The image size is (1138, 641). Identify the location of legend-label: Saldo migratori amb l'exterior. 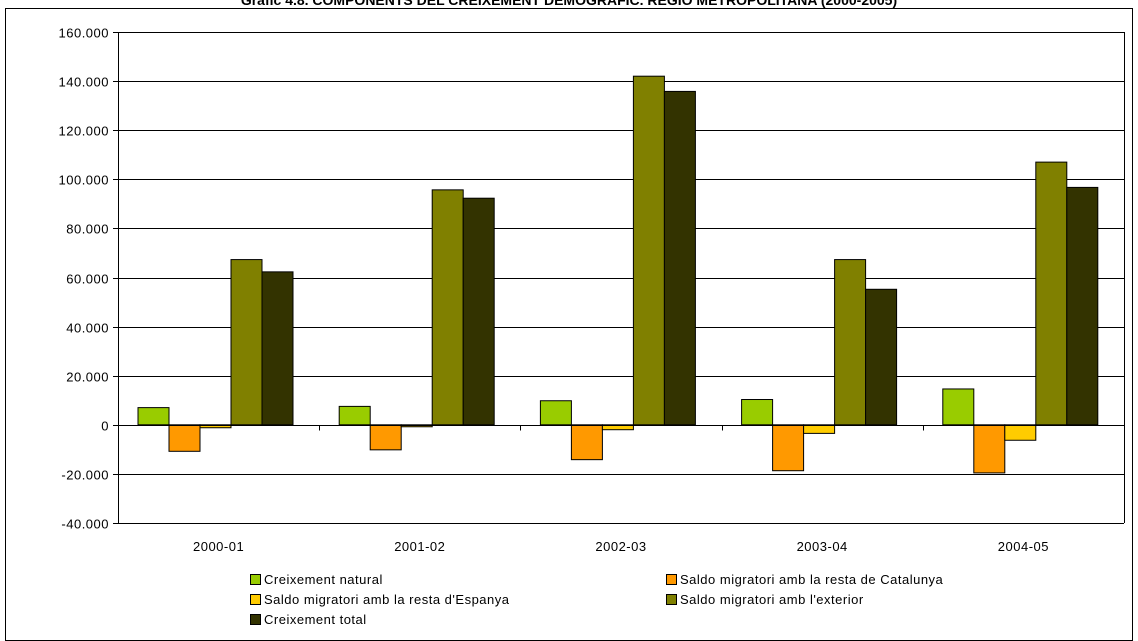
(772, 599).